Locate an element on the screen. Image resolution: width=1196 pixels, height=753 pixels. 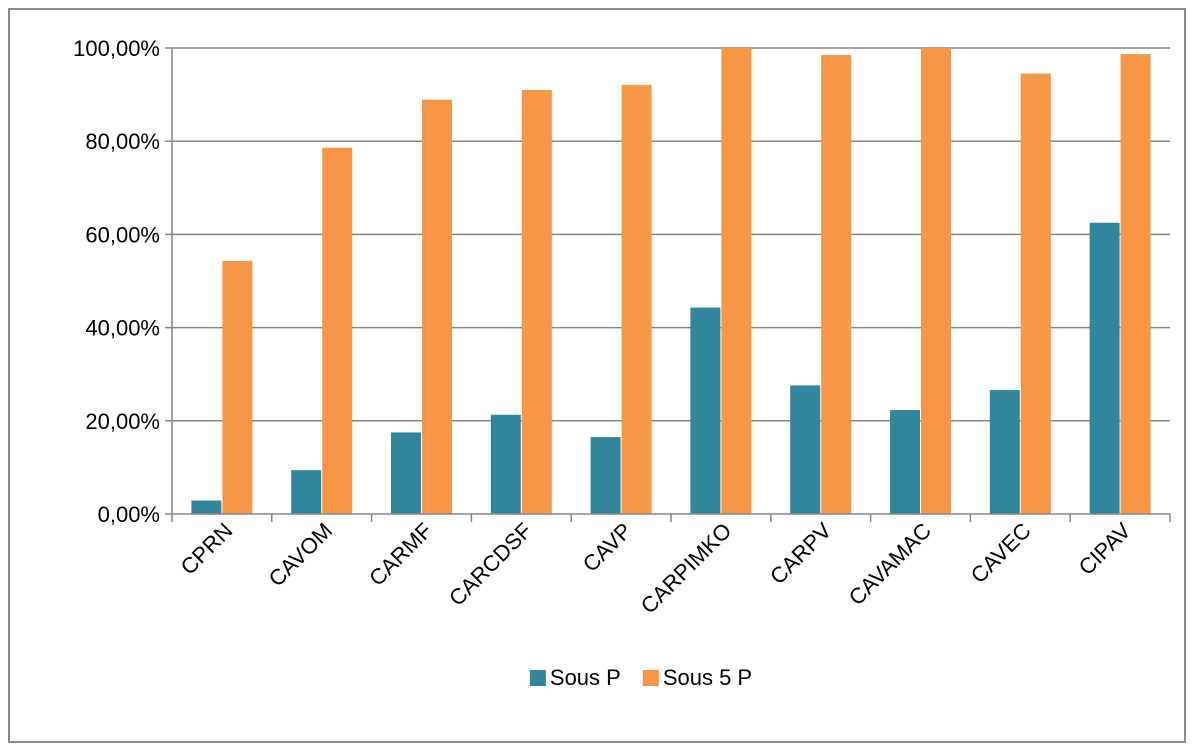
legend-label: Sous 5 P is located at coordinates (707, 677).